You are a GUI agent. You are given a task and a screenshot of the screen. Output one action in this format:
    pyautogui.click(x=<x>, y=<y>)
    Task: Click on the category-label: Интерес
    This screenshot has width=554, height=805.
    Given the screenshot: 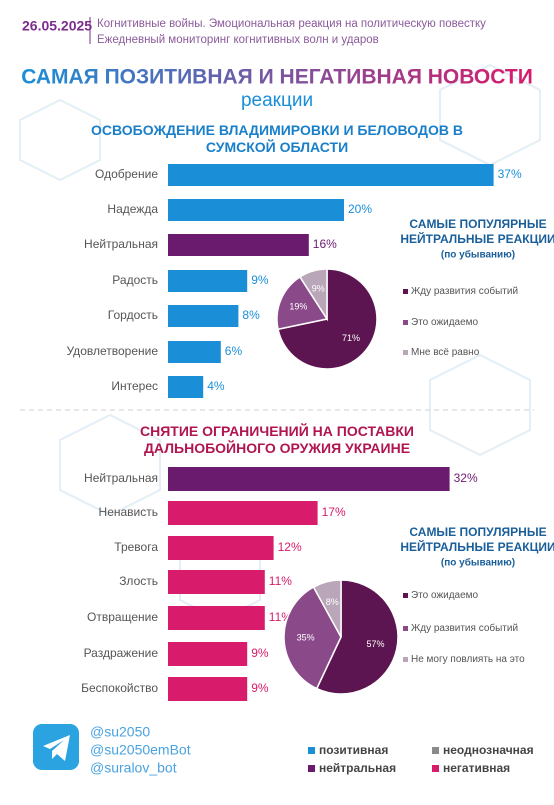 What is the action you would take?
    pyautogui.click(x=134, y=386)
    